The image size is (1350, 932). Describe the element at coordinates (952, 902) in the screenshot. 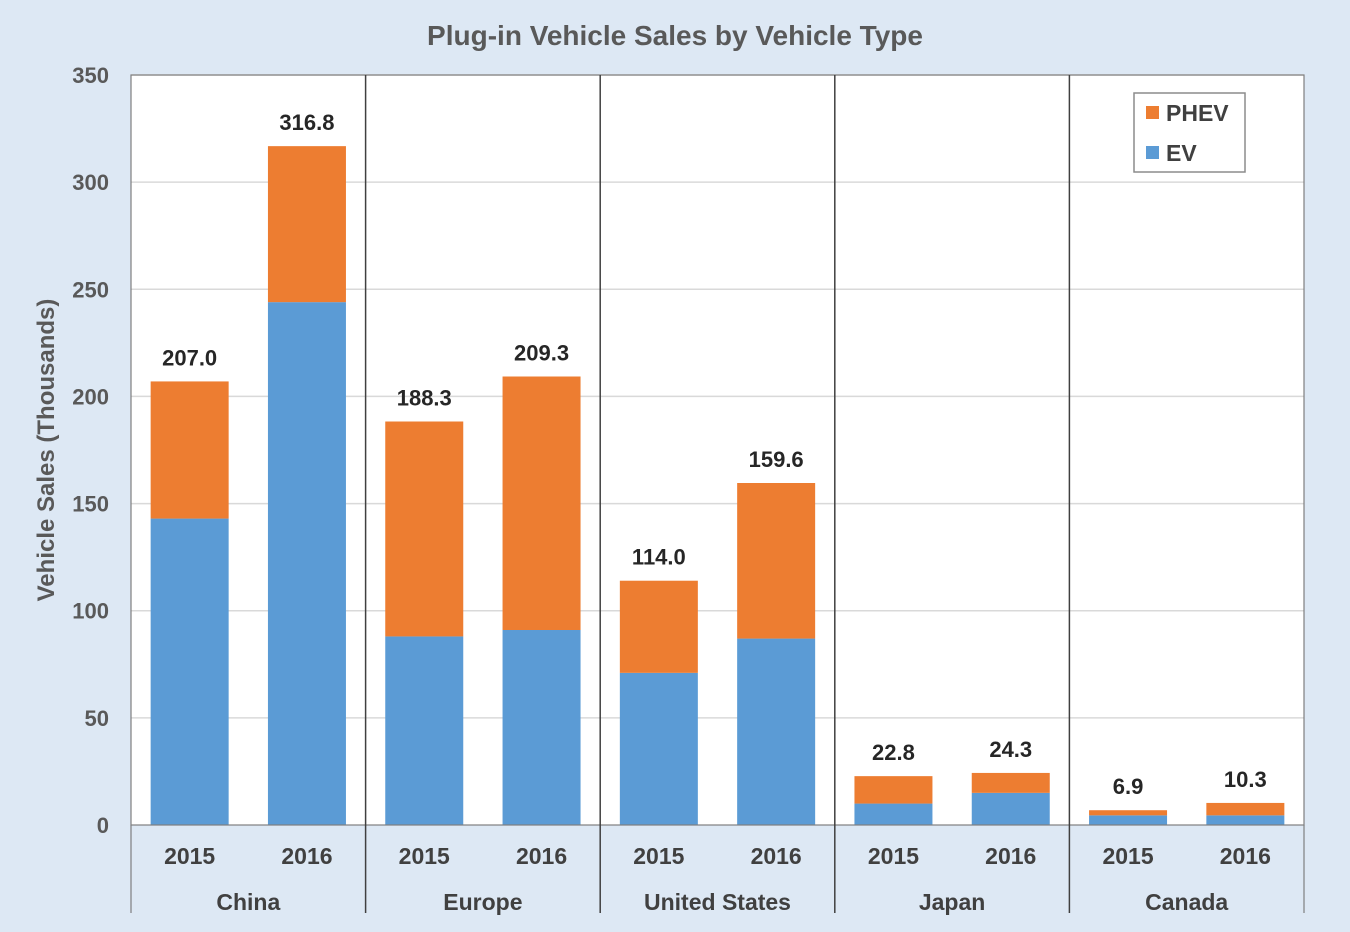

I see `group-label: Japan` at that location.